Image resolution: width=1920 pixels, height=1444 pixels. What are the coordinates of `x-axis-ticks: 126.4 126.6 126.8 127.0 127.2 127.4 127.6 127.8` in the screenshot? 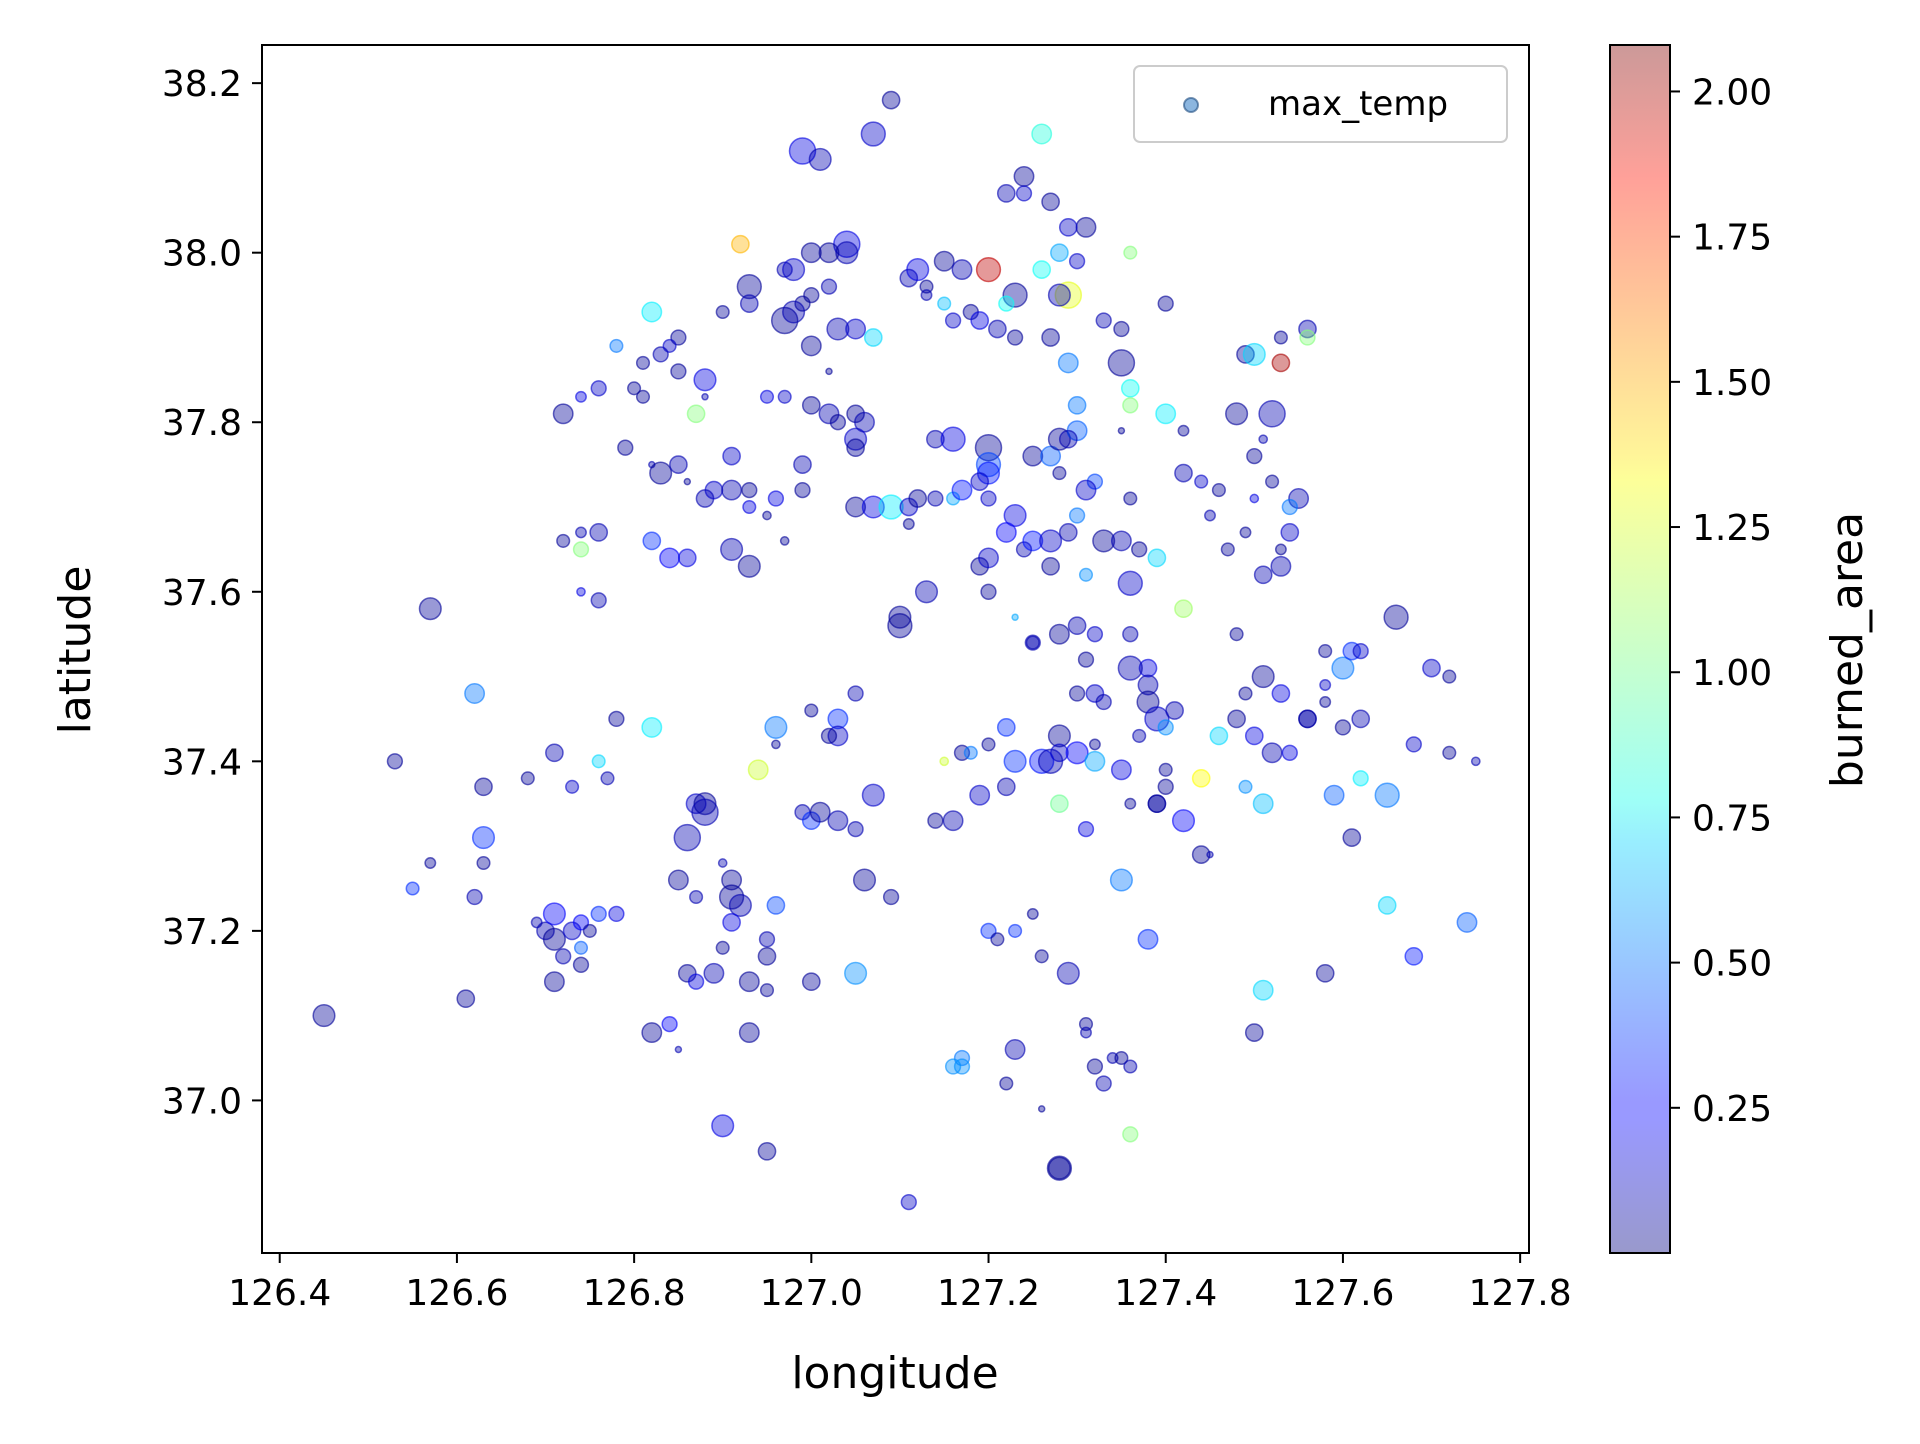 It's located at (900, 1283).